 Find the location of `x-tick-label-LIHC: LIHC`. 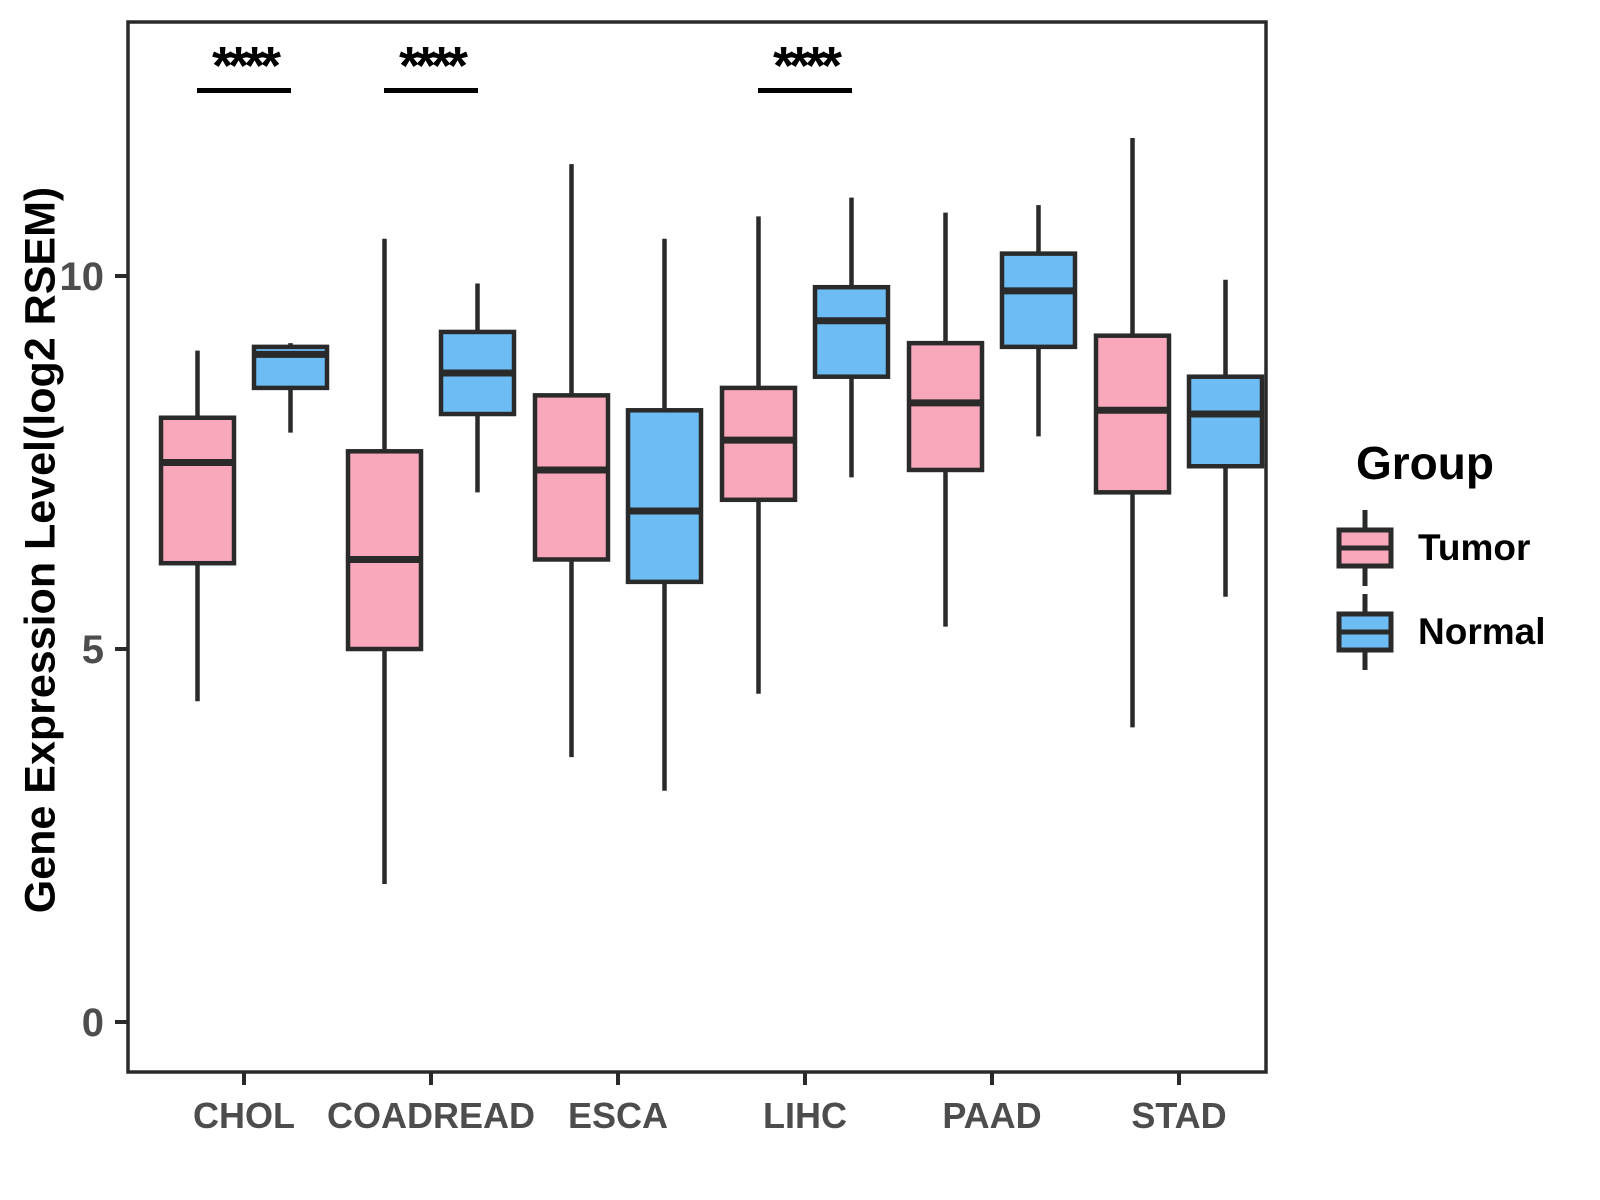

x-tick-label-LIHC: LIHC is located at coordinates (805, 1115).